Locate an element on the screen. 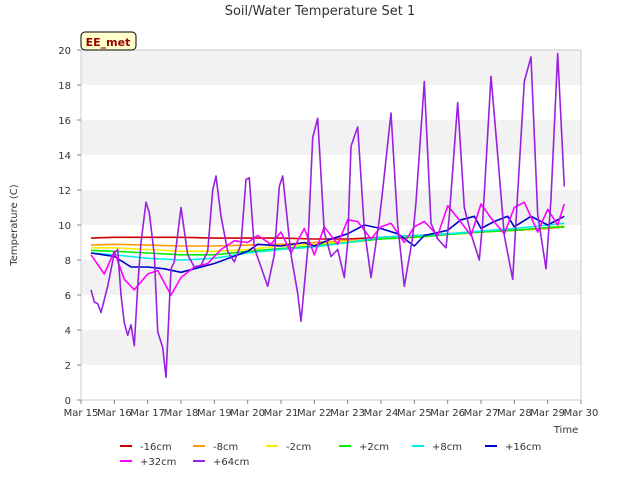 The image size is (640, 480). legend-label: +16cm is located at coordinates (523, 447).